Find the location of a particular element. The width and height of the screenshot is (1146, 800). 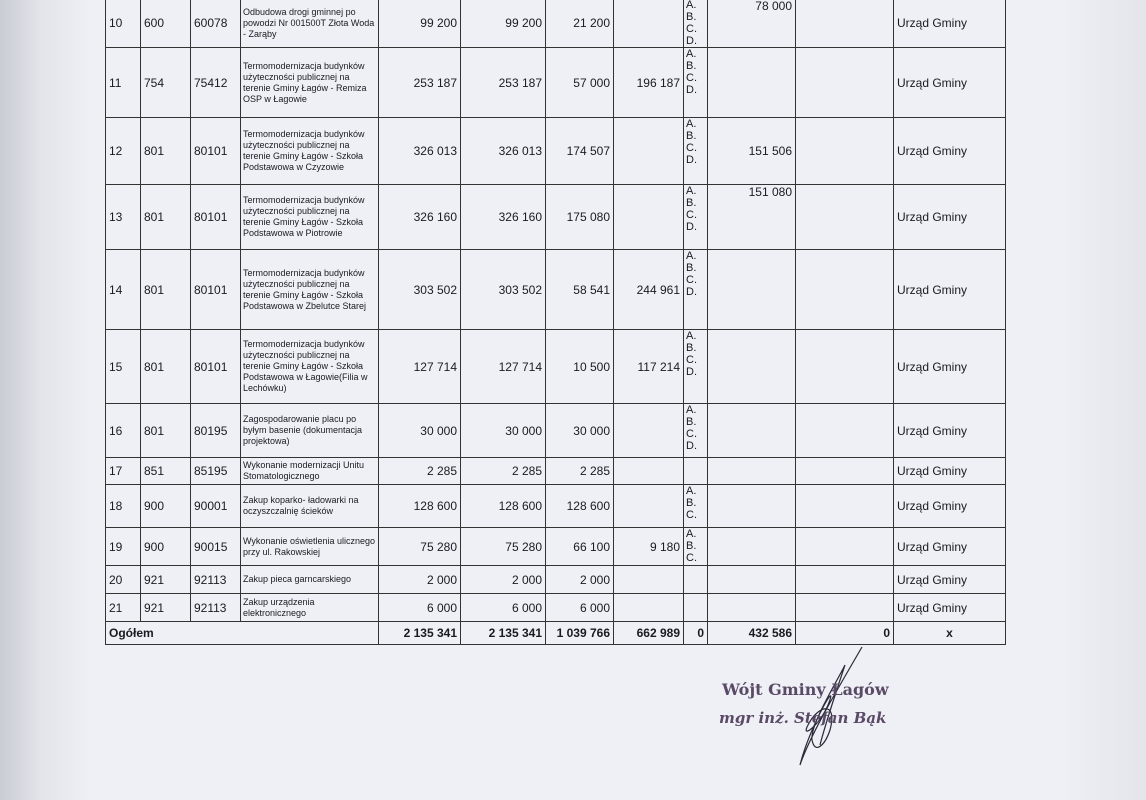

dzial-cell: 851 is located at coordinates (165, 471).